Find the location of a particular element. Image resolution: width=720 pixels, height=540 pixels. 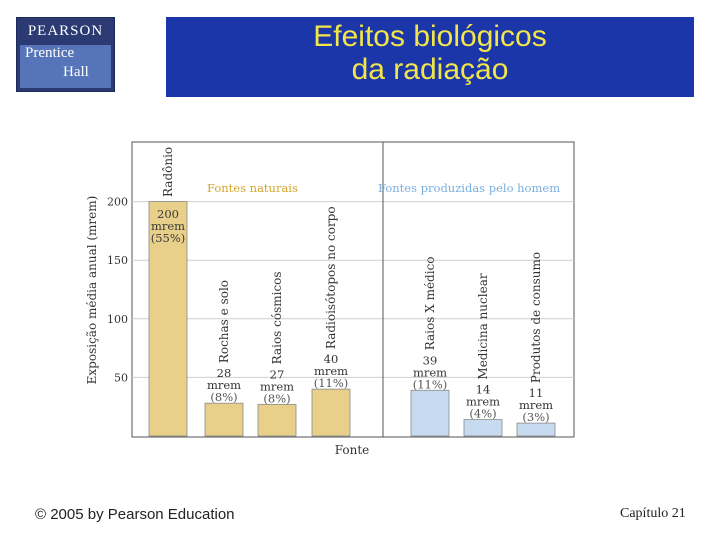

bar-2-label-2: mrem is located at coordinates (224, 385).